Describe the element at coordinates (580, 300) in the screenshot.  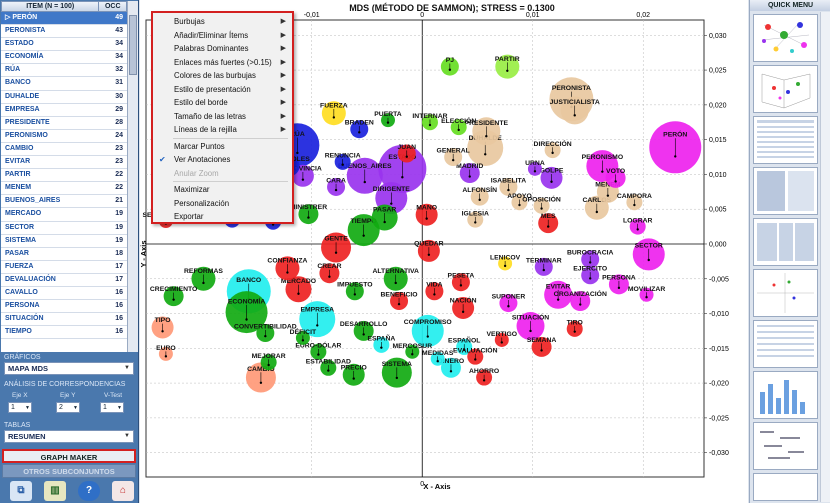
I see `bubble: ORGANIZACIÓN` at that location.